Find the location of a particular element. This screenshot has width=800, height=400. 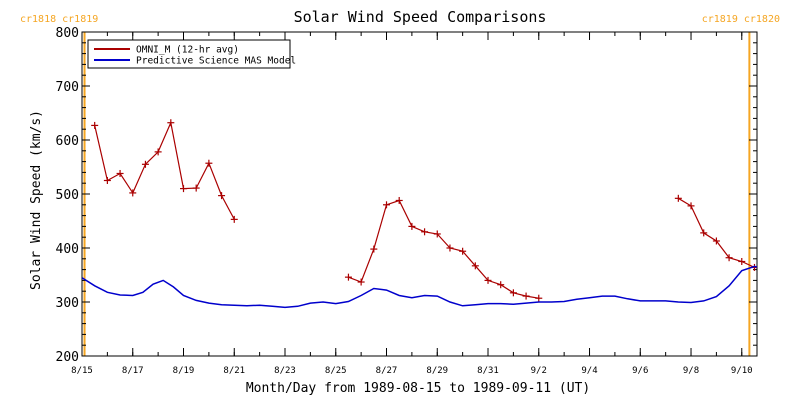

y-axis-label: Solar Wind Speed (km/s) is located at coordinates (36, 200).